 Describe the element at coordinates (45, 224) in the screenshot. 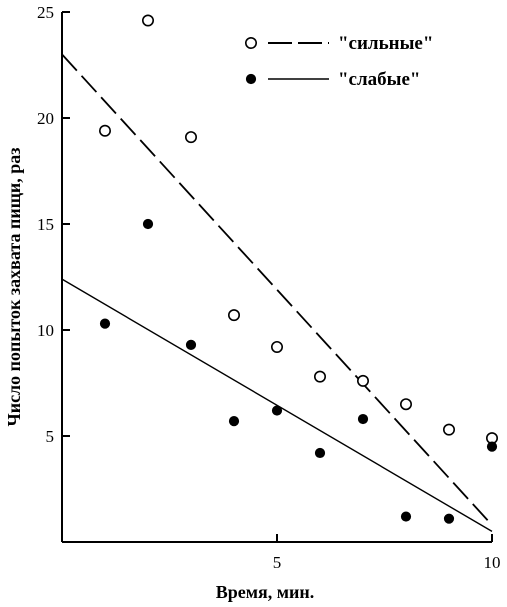

I see `y-tick-label-15: 15` at that location.